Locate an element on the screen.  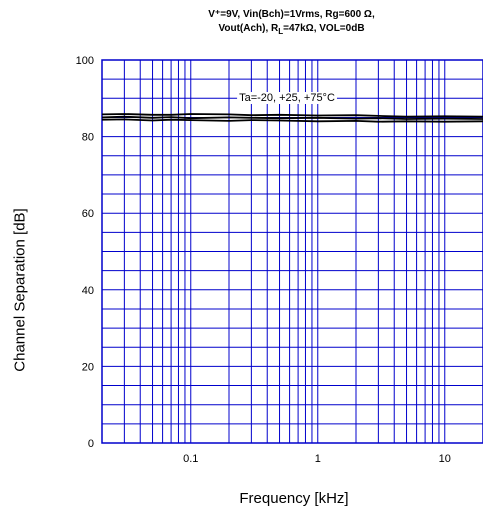
annotation-label: Ta=-20, +25, +75°C is located at coordinates (287, 98).